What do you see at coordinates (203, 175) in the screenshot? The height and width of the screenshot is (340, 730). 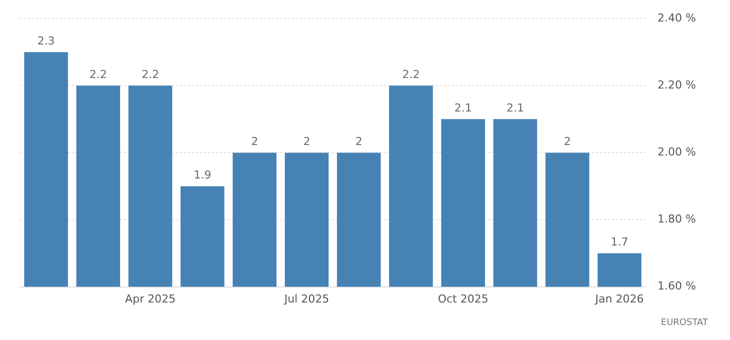 I see `data-label: 1.9` at bounding box center [203, 175].